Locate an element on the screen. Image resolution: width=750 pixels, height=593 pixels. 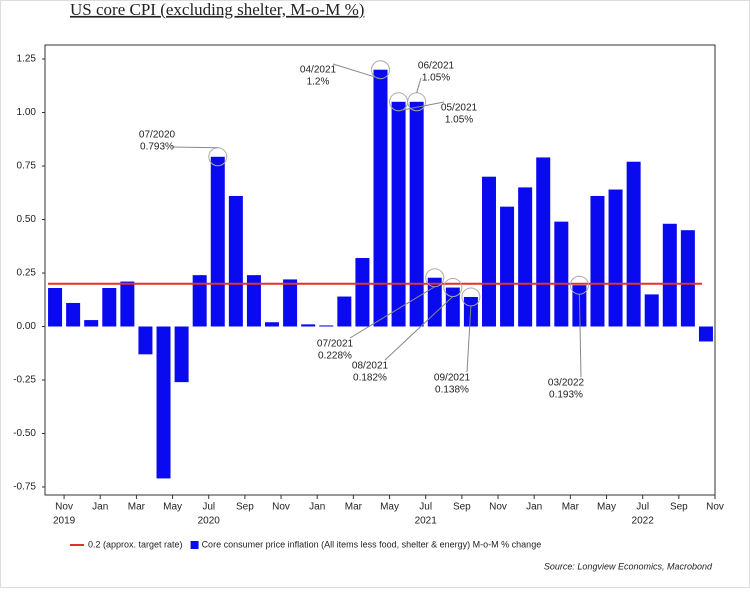
y-tick-label: 0.75 is located at coordinates (27, 166).